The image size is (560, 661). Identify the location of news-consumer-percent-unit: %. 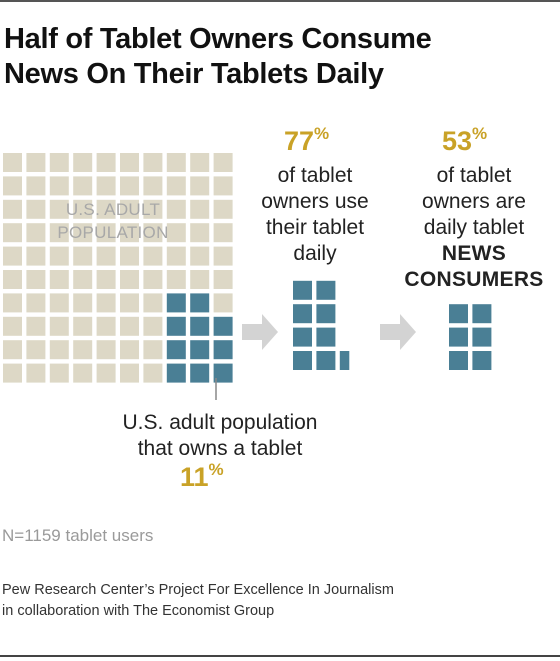
(480, 133).